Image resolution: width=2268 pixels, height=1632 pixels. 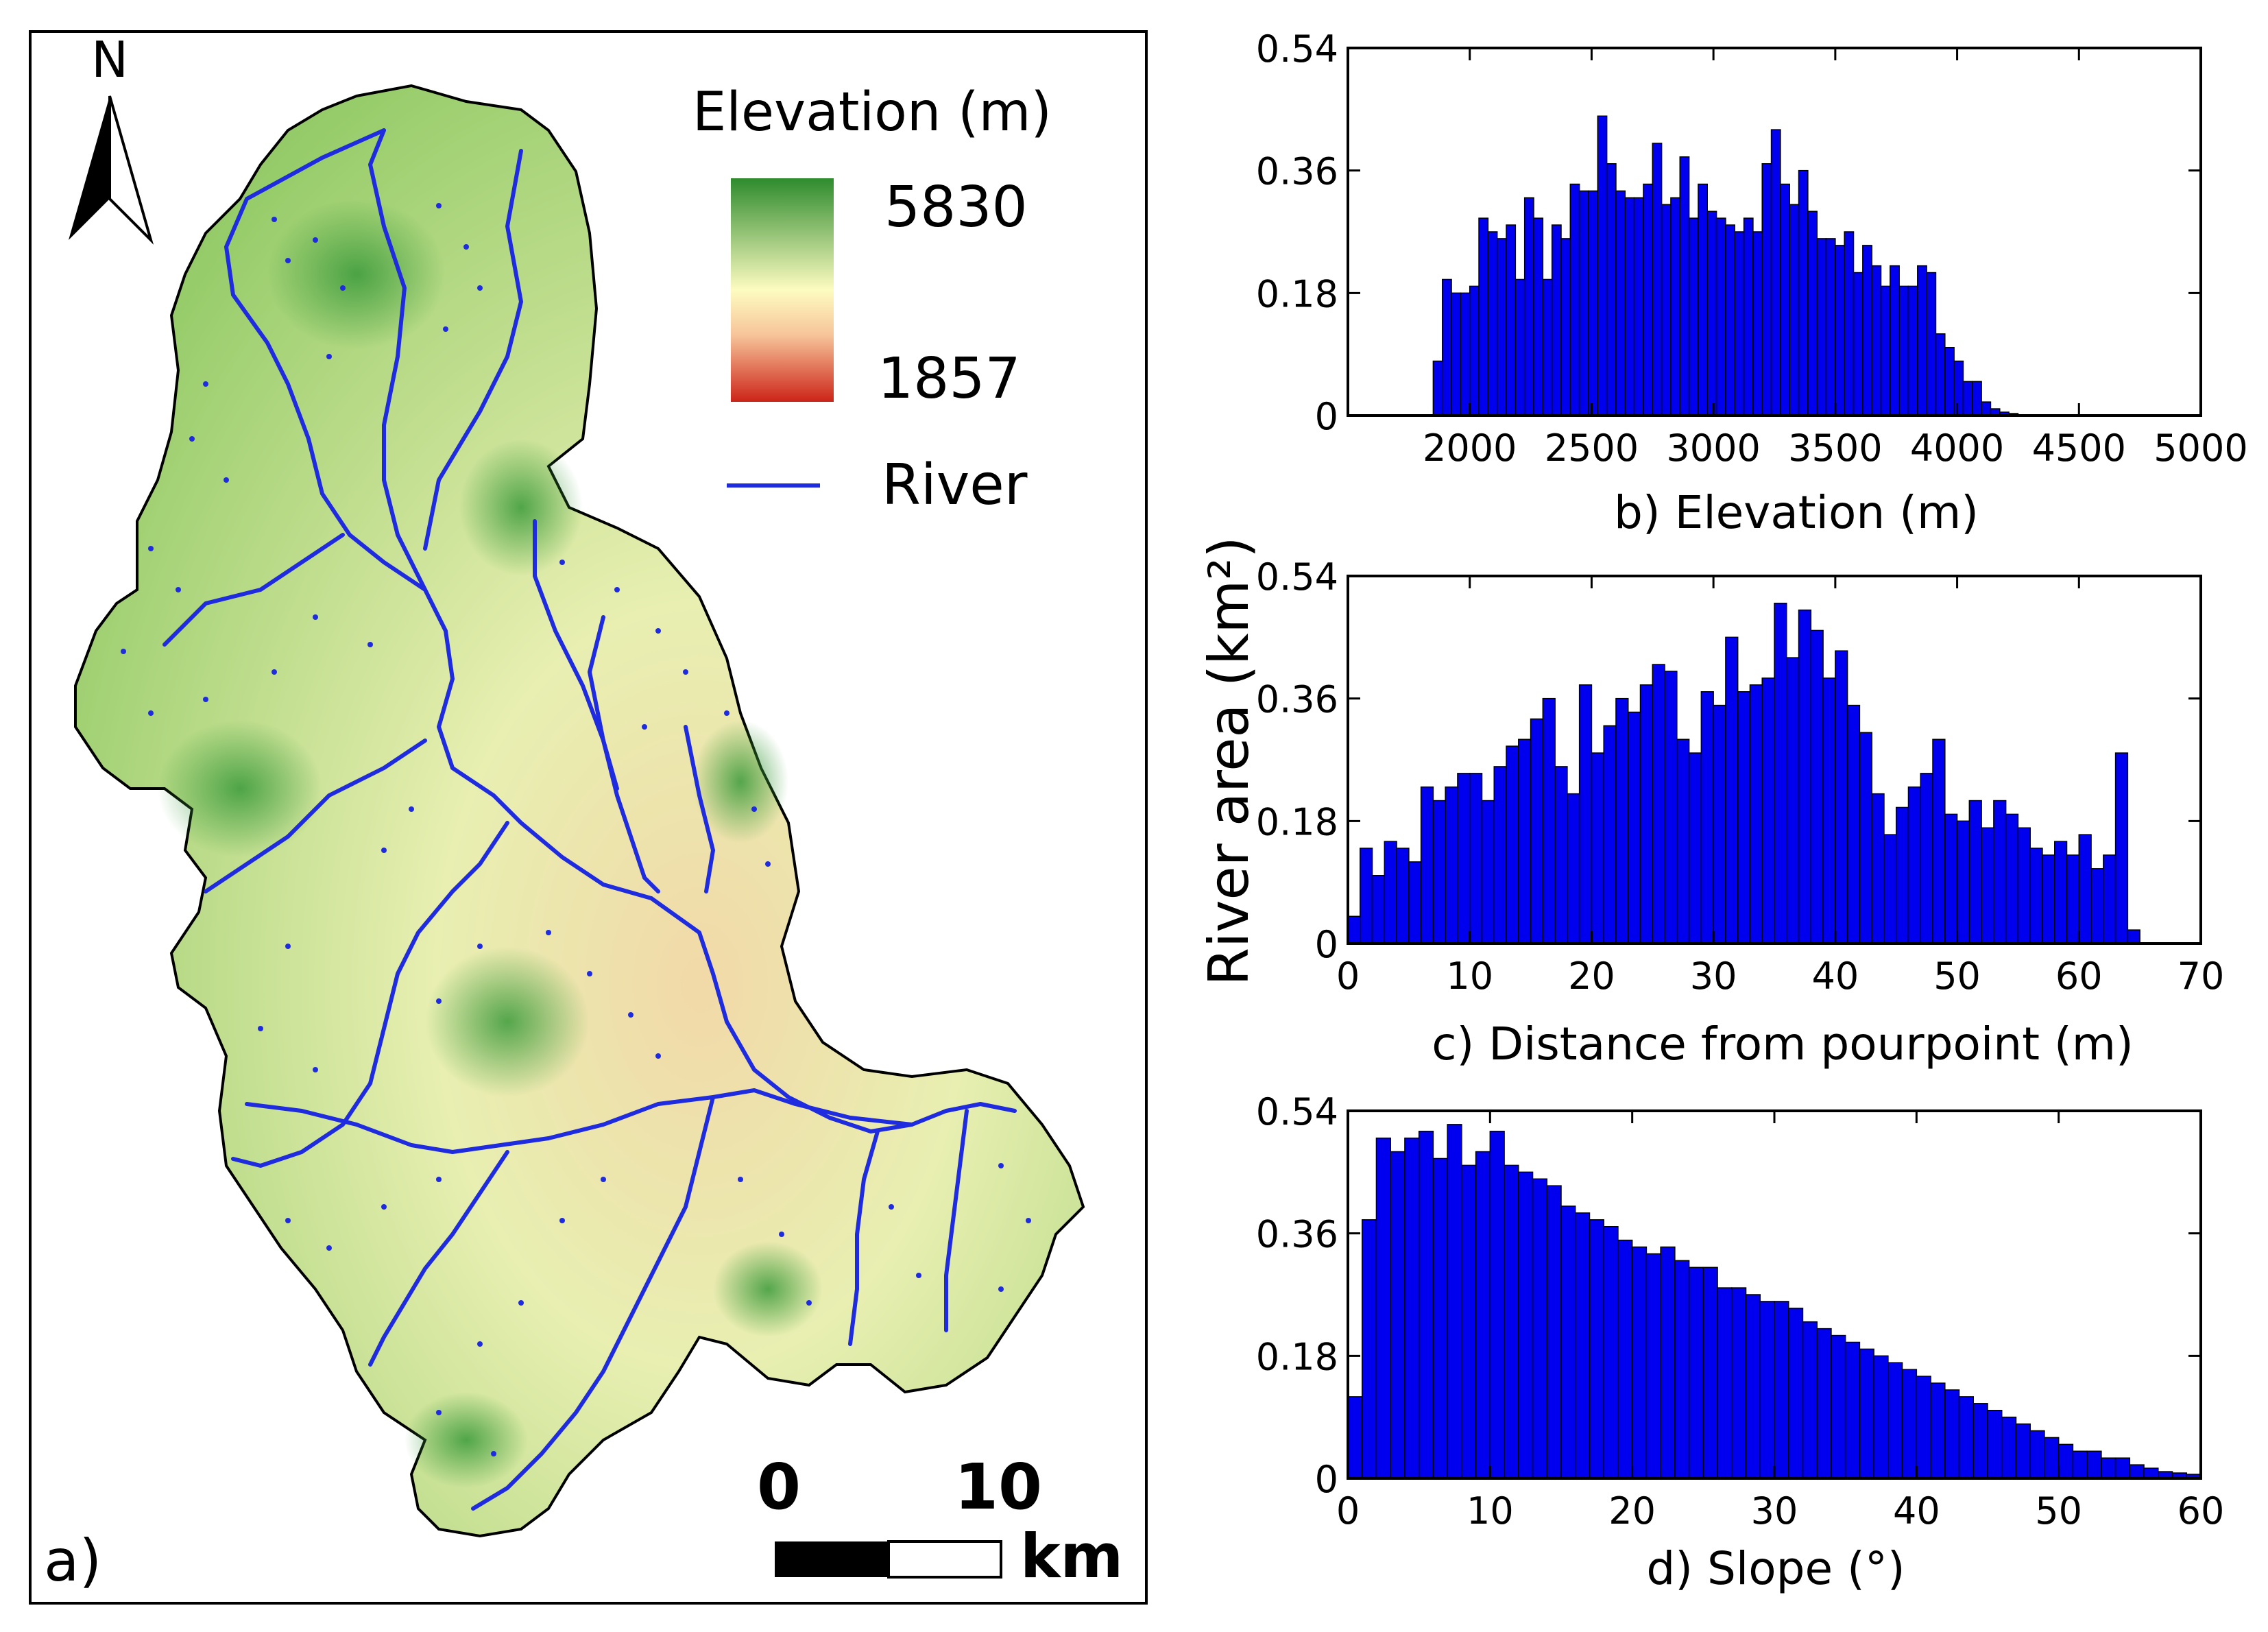 What do you see at coordinates (940, 1521) in the screenshot?
I see `scale-bar: 0 10 km` at bounding box center [940, 1521].